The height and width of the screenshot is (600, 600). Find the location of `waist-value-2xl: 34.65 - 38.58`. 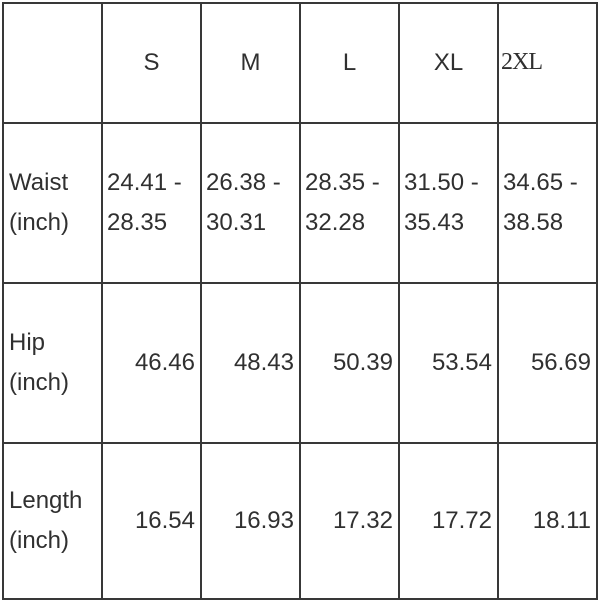

waist-value-2xl: 34.65 - 38.58 is located at coordinates (547, 203).